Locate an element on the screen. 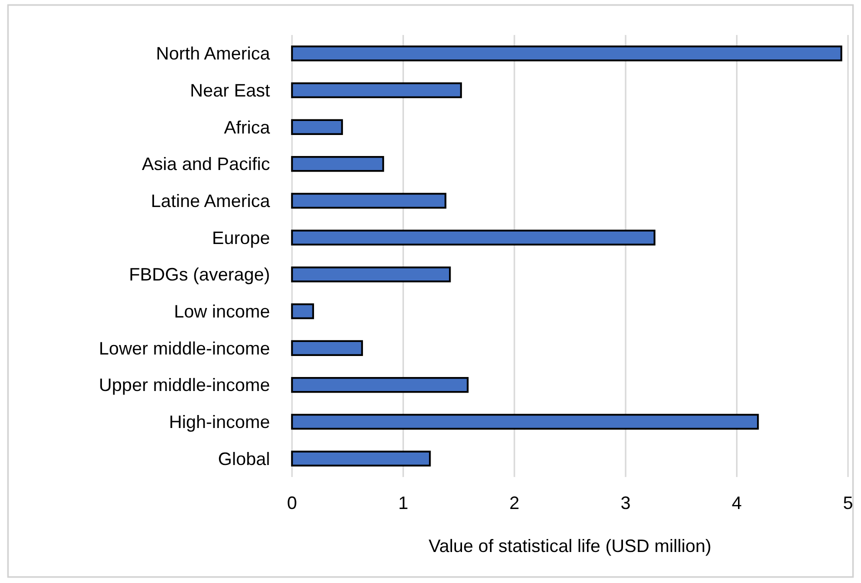 Image resolution: width=861 pixels, height=583 pixels. y-tick-label: High-income is located at coordinates (219, 422).